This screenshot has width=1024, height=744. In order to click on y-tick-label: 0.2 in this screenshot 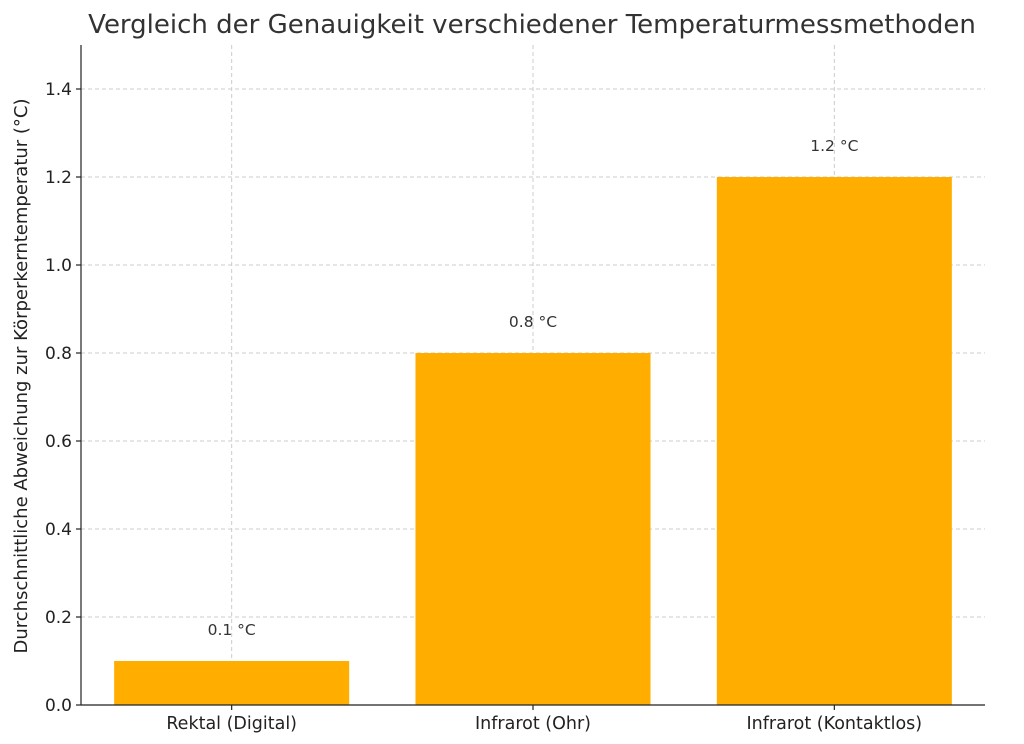, I will do `click(58, 618)`.